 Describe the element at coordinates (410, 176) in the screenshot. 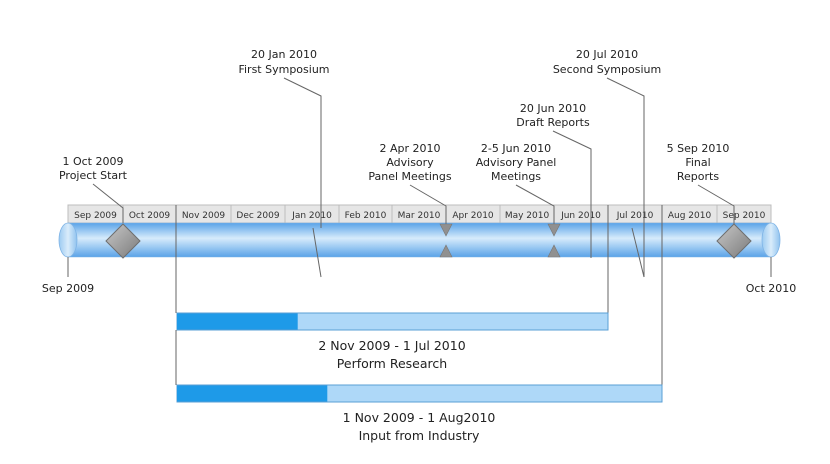

I see `milestone-title: Panel Meetings` at that location.